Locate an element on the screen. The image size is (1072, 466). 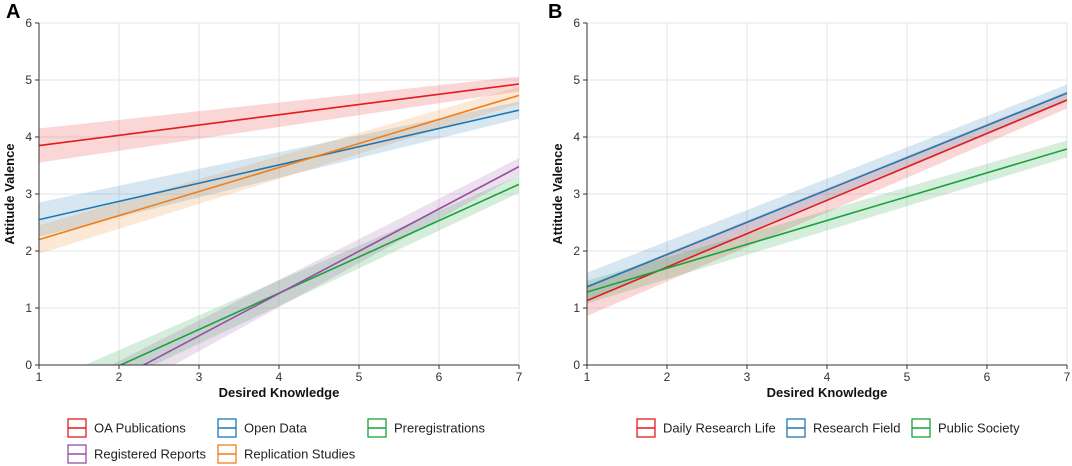
legend-label: Preregistrations is located at coordinates (440, 428).